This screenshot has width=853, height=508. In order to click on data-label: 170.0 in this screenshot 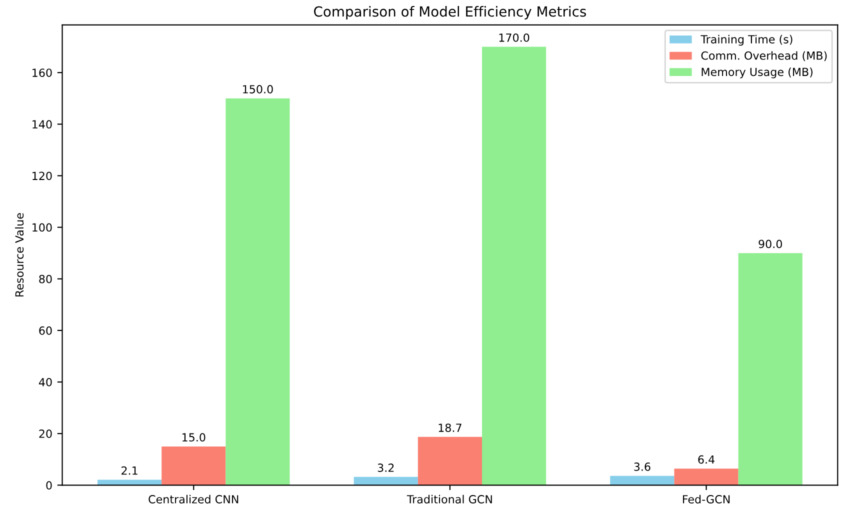, I will do `click(514, 37)`.